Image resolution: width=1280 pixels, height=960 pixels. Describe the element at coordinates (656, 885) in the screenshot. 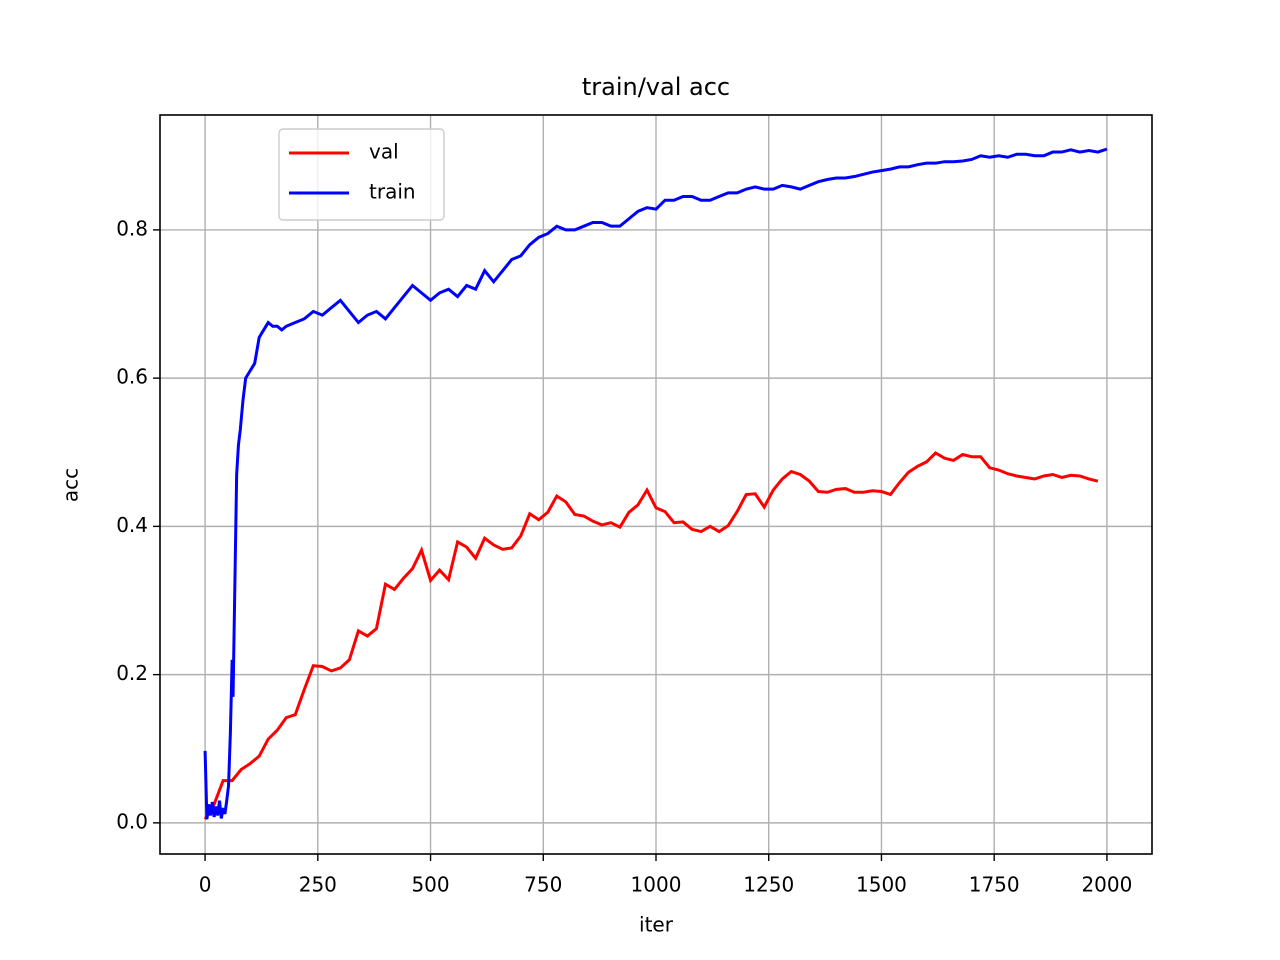

I see `x-tick-label: 1000` at that location.